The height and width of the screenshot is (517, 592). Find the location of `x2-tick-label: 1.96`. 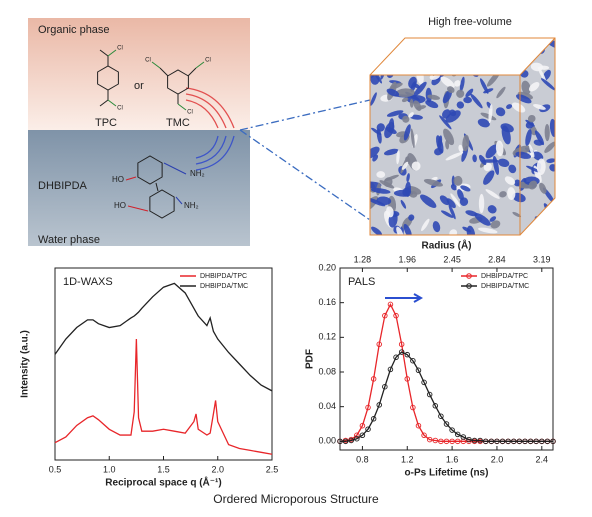

x2-tick-label: 1.96 is located at coordinates (407, 259).